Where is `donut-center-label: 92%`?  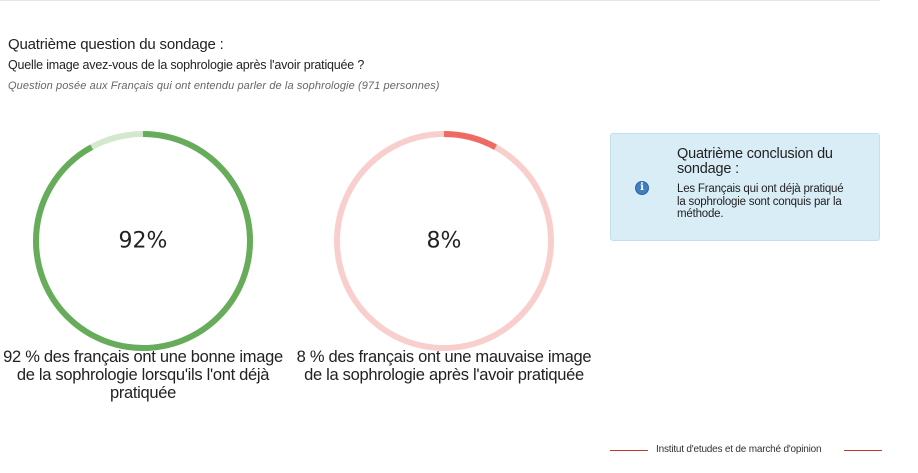 donut-center-label: 92% is located at coordinates (143, 241).